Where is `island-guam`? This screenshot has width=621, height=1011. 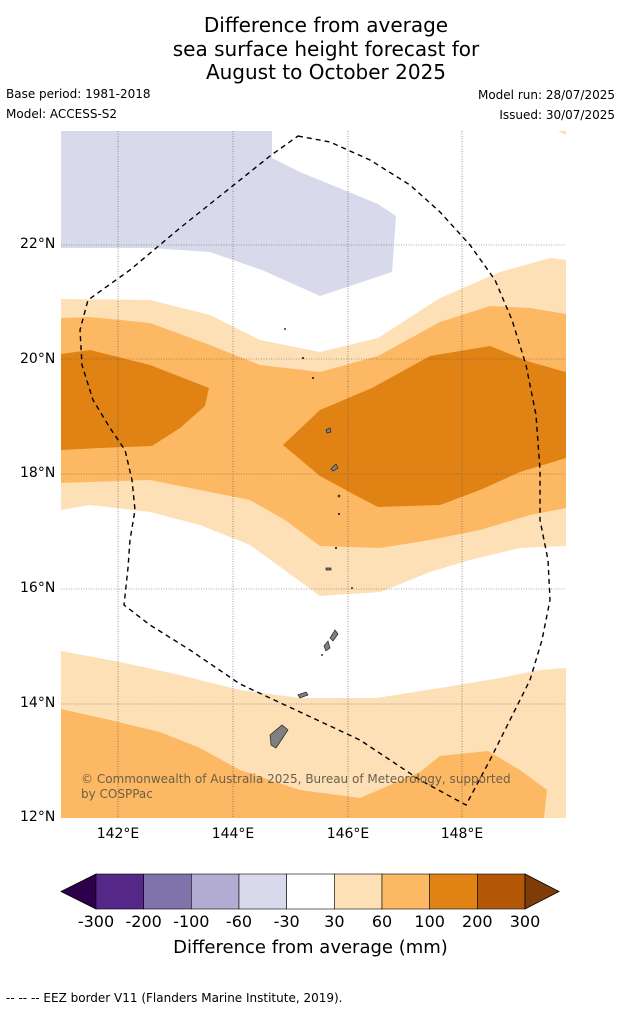 island-guam is located at coordinates (279, 736).